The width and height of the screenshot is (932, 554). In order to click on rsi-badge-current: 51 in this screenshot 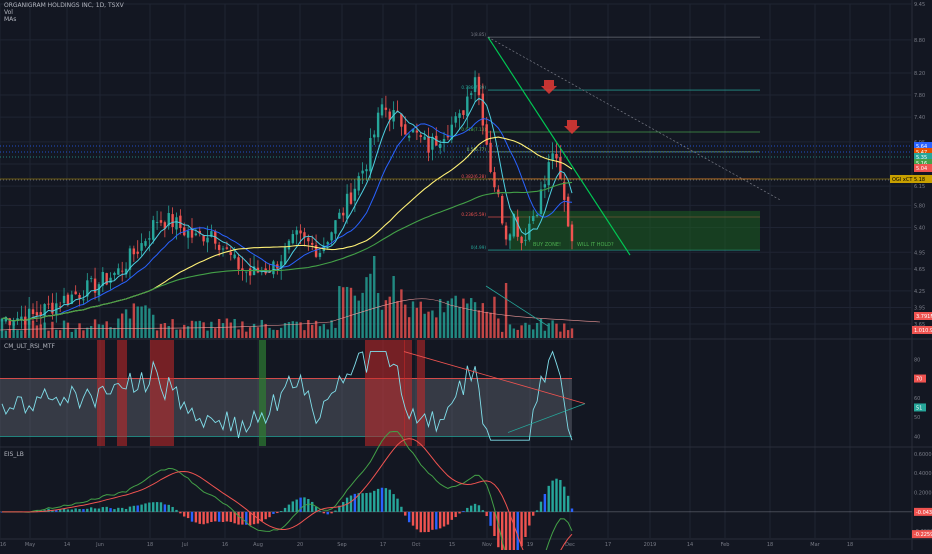, I will do `click(919, 408)`.